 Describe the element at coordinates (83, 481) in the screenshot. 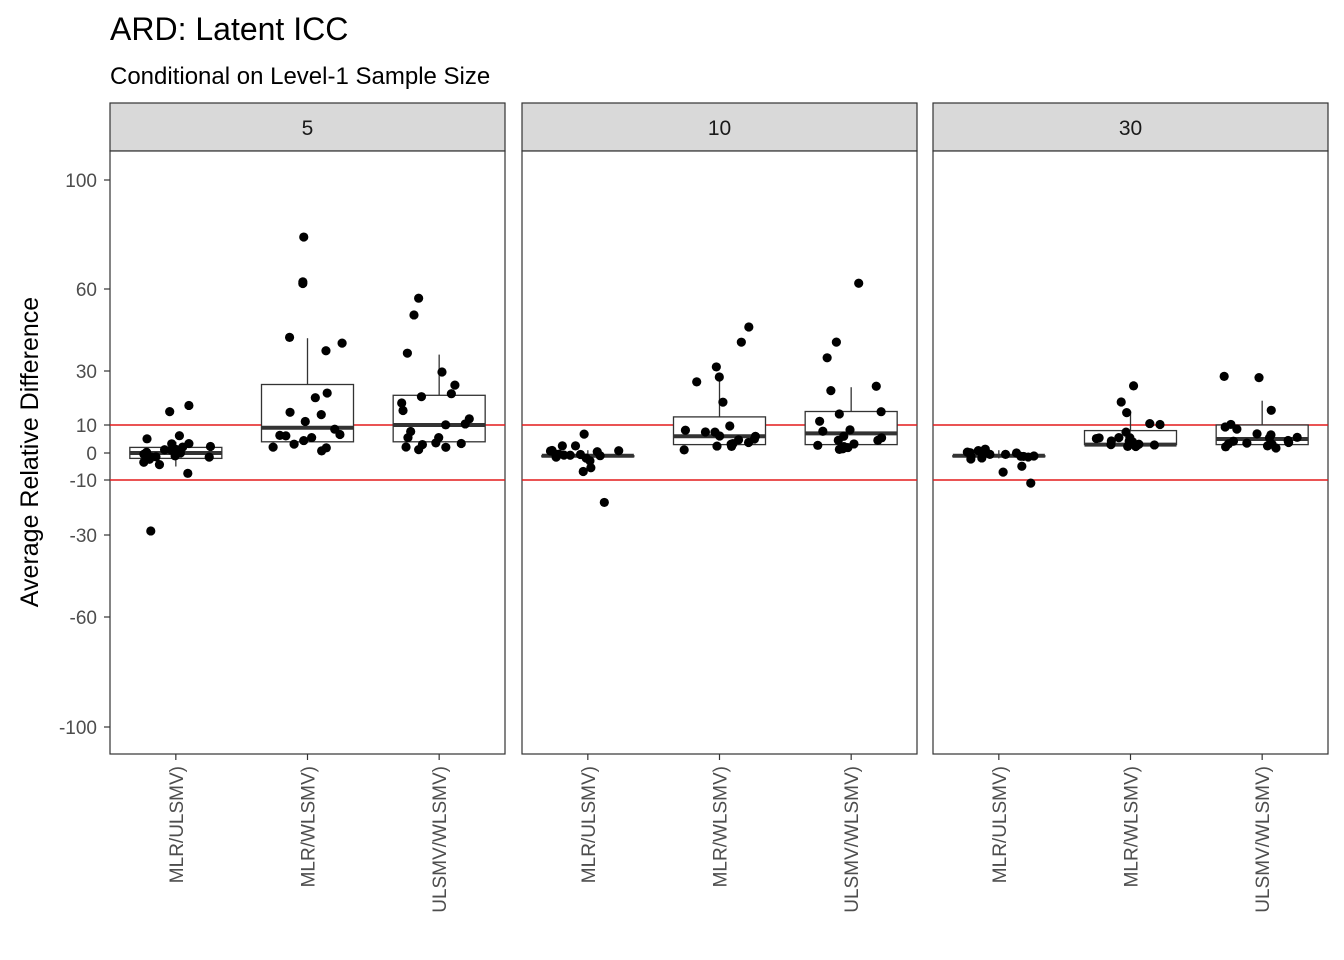

I see `y-tick-label: -10` at that location.